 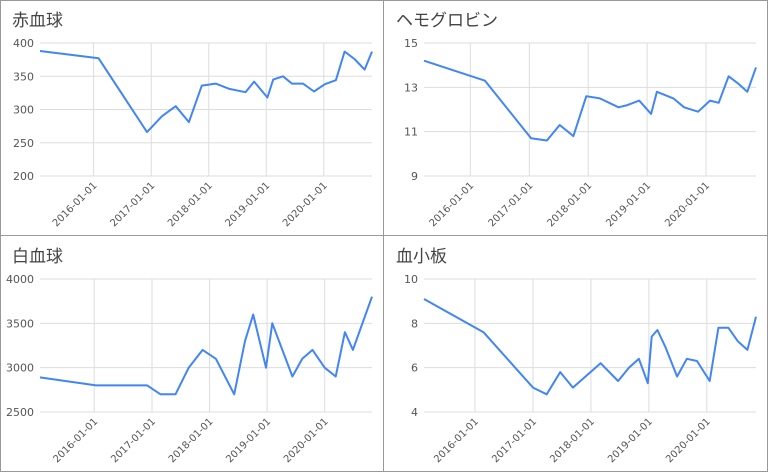 I want to click on y-tick-label: 350, so click(x=23, y=76).